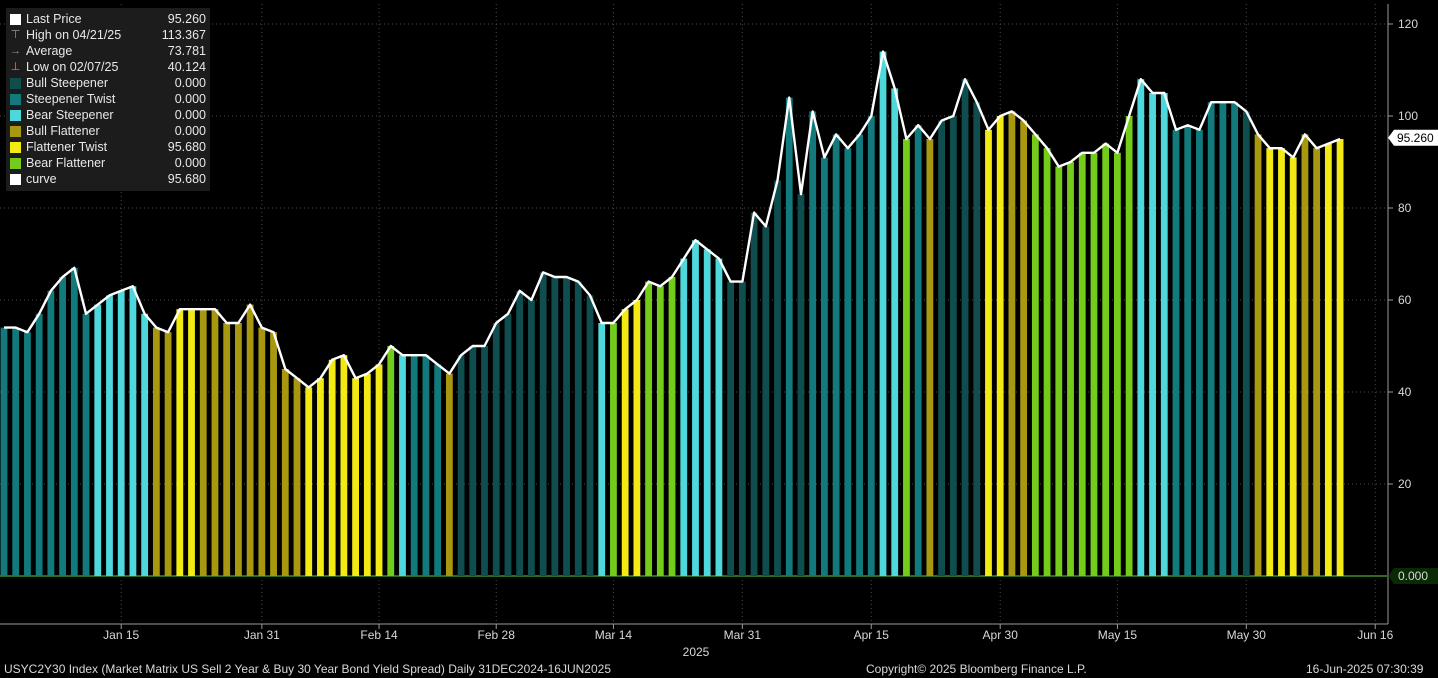 The height and width of the screenshot is (678, 1438). I want to click on zero-value-tag, so click(1413, 576).